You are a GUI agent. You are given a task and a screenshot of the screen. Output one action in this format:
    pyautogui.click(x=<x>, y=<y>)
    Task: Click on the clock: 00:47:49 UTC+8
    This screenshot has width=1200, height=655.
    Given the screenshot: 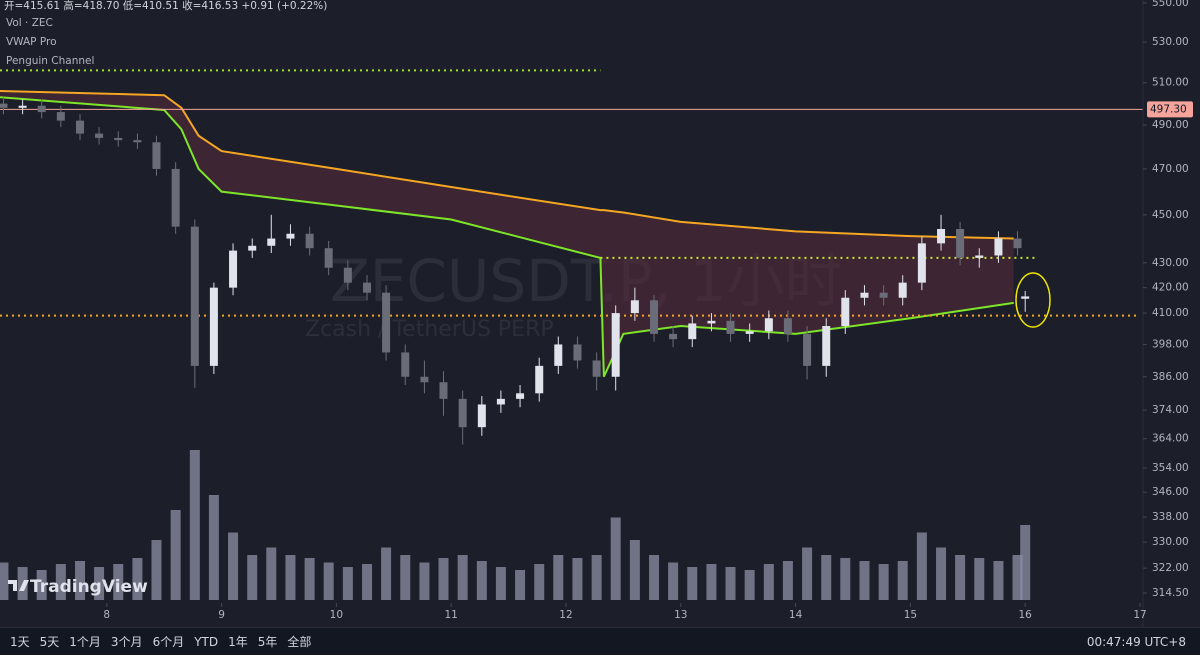 What is the action you would take?
    pyautogui.click(x=1136, y=641)
    